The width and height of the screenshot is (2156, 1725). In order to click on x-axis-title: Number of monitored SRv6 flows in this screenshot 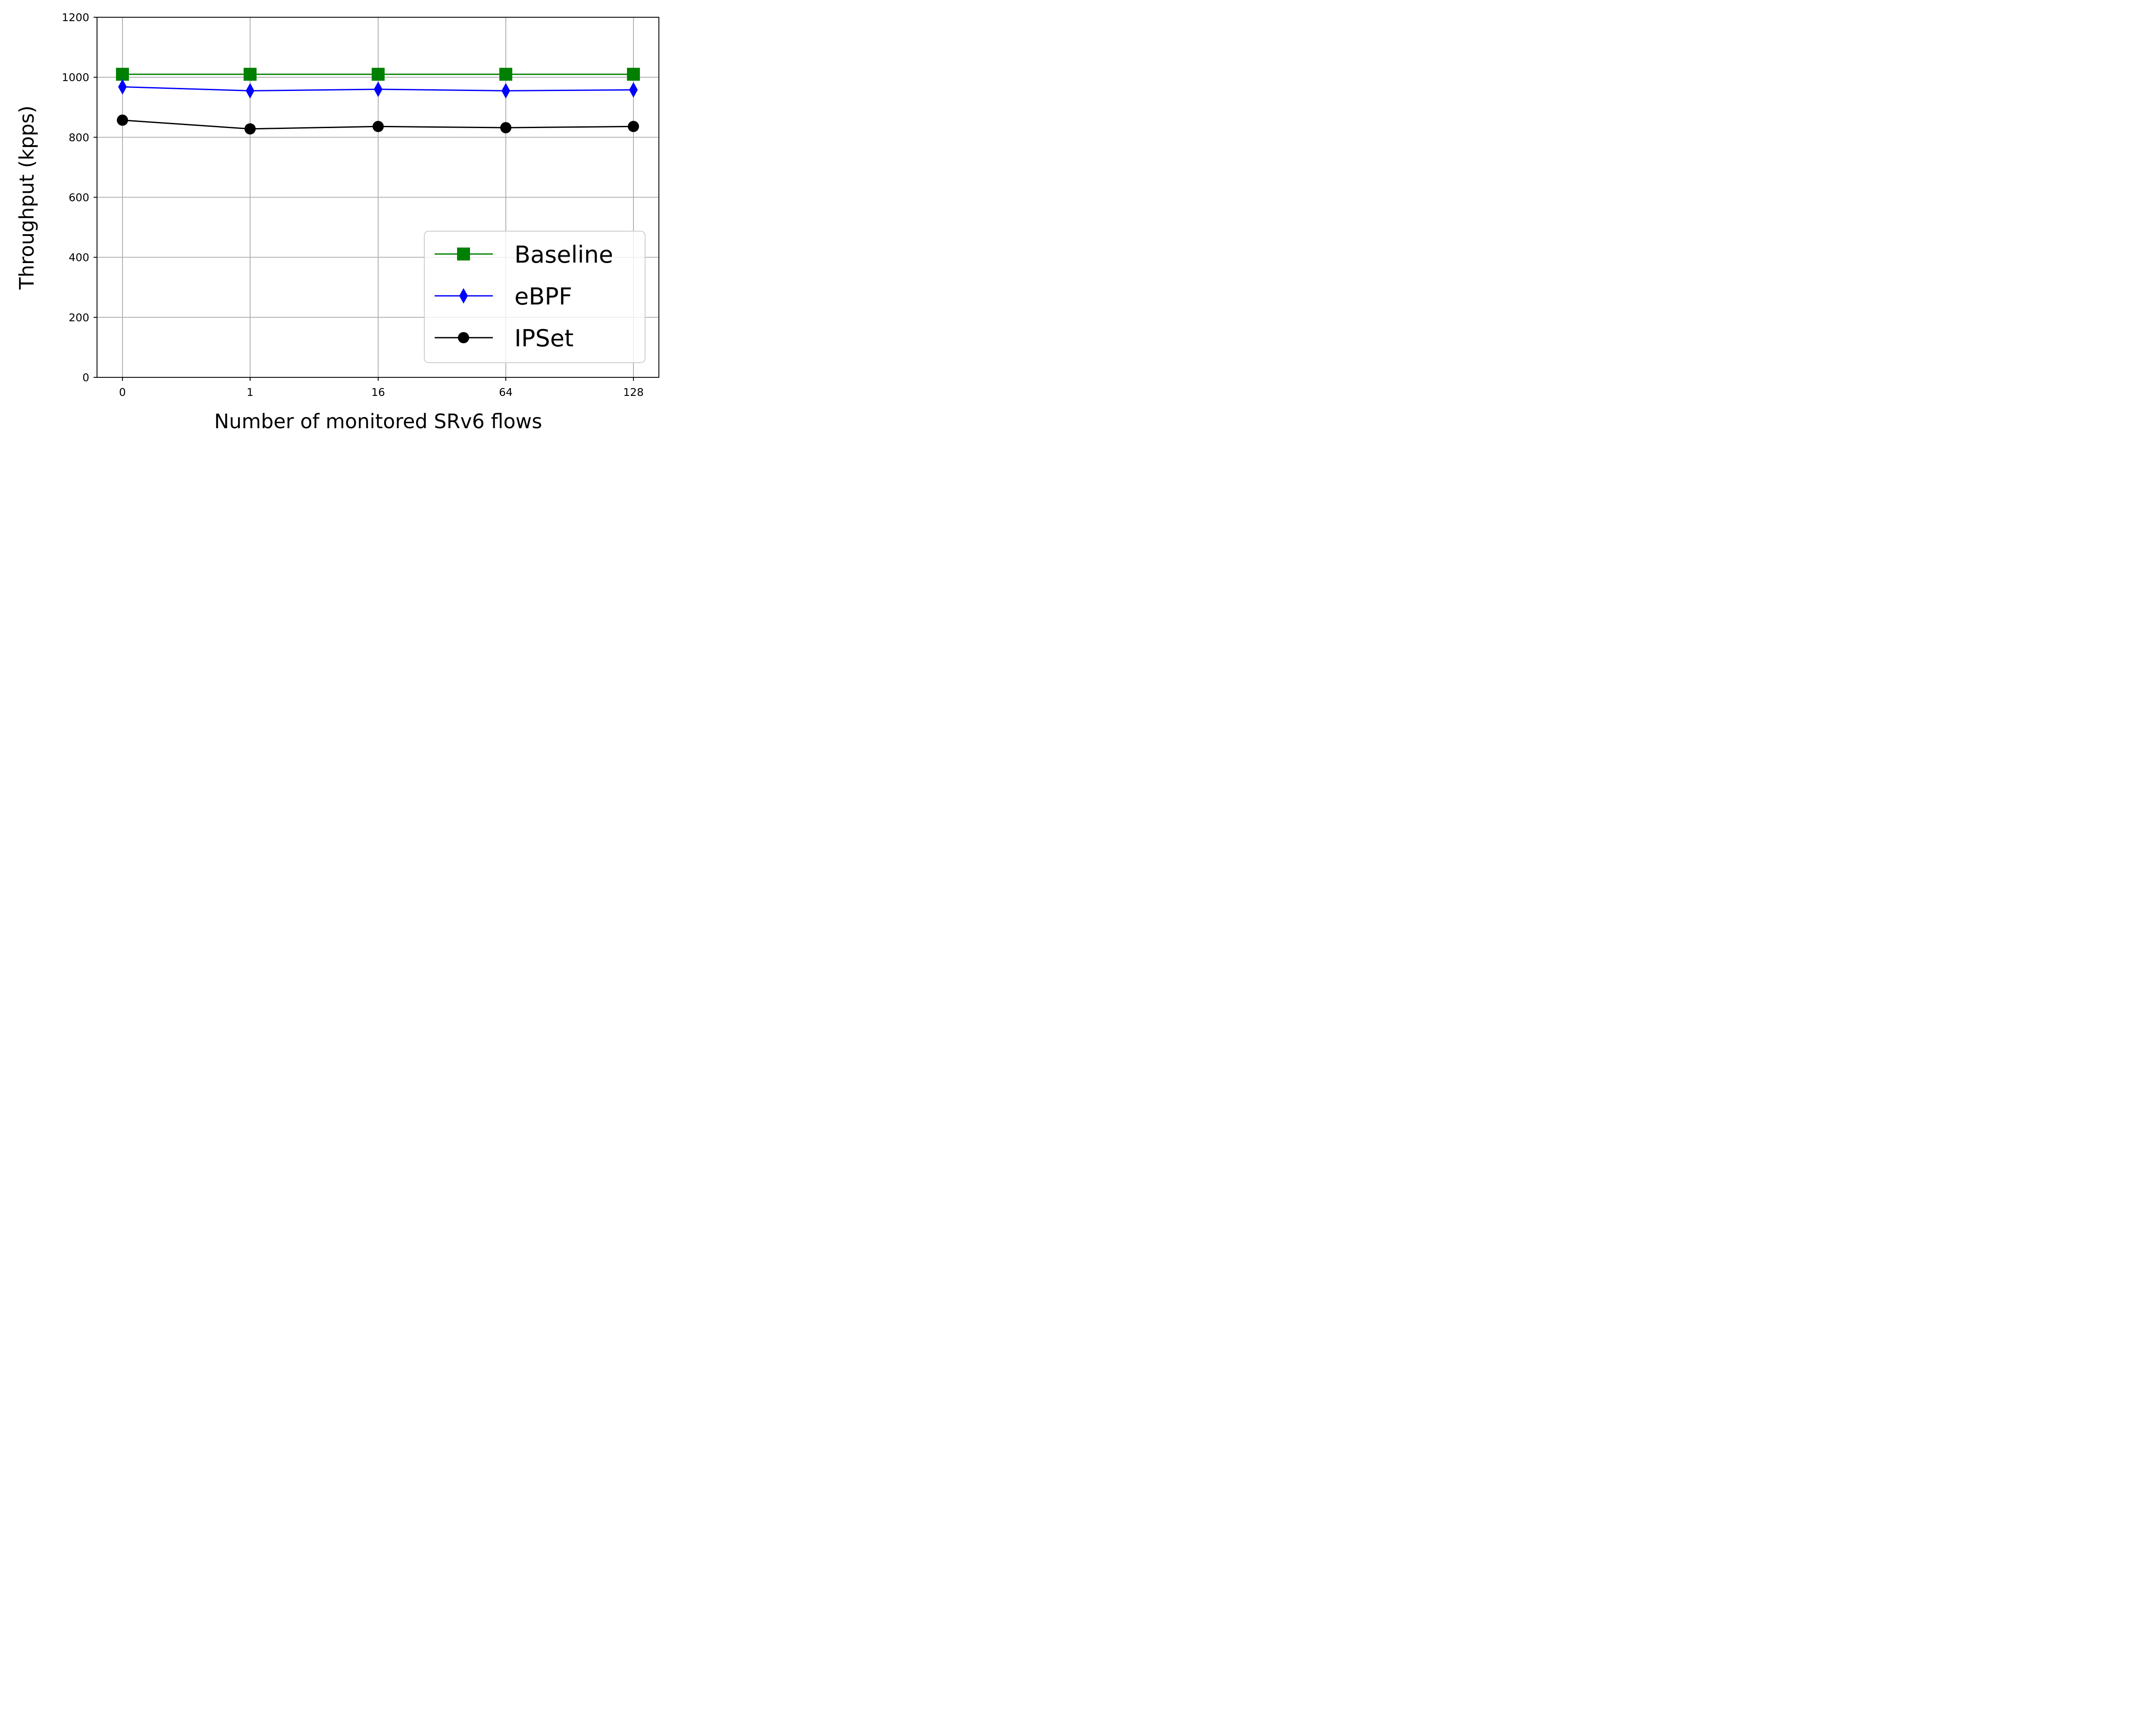, I will do `click(378, 422)`.